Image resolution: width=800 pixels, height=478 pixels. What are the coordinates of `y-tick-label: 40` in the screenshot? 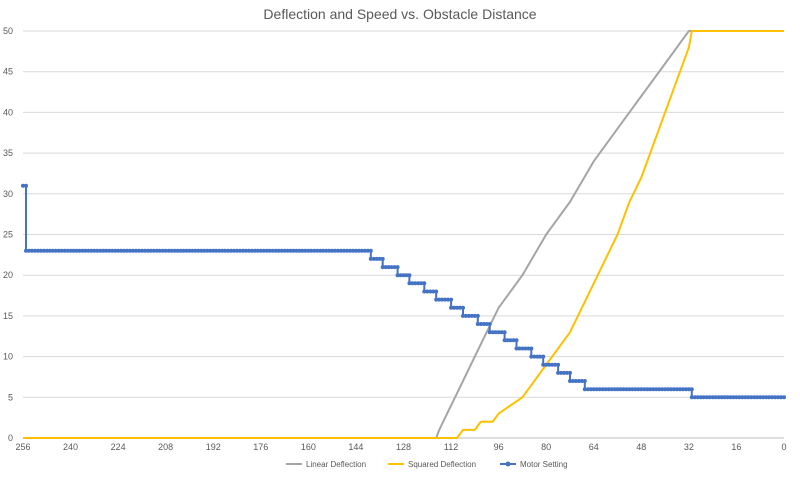 It's located at (8, 112).